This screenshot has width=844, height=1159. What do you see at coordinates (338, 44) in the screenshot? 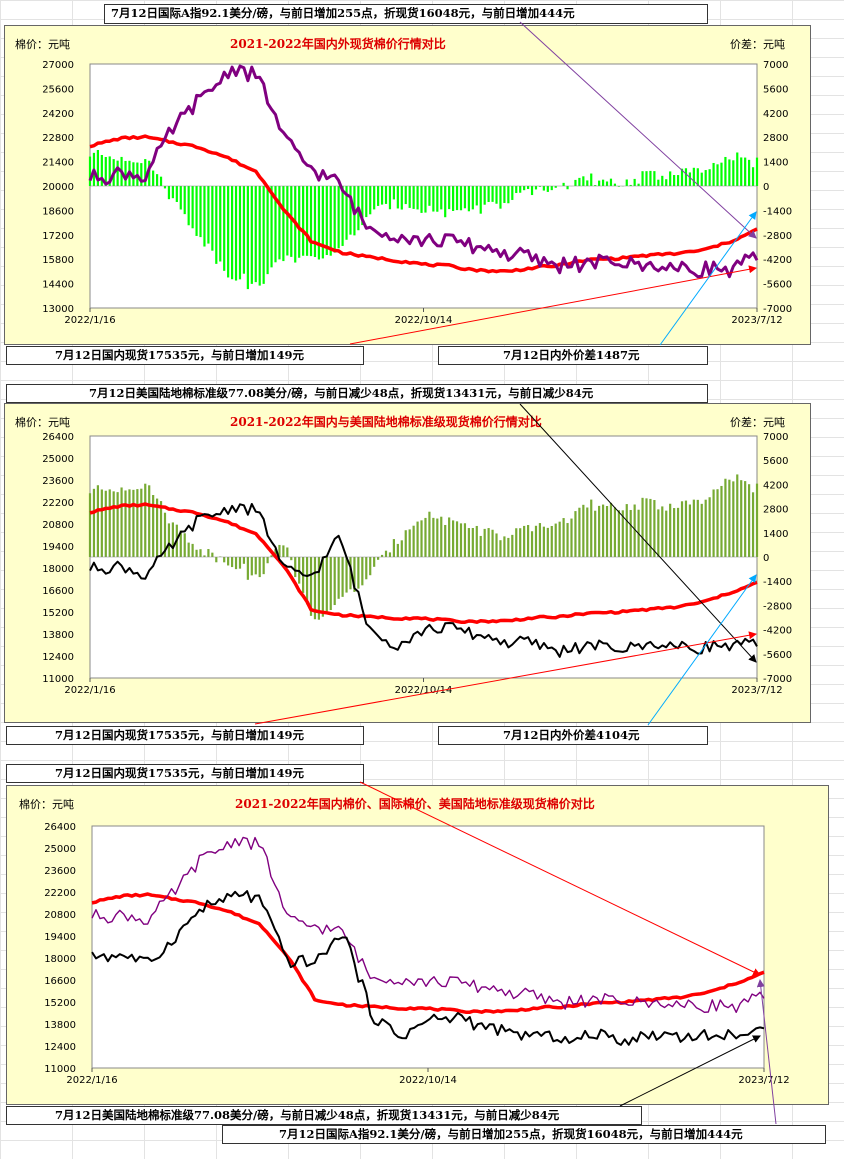
I see `chart-title: 2021-2022年国内外现货棉价行情对比` at bounding box center [338, 44].